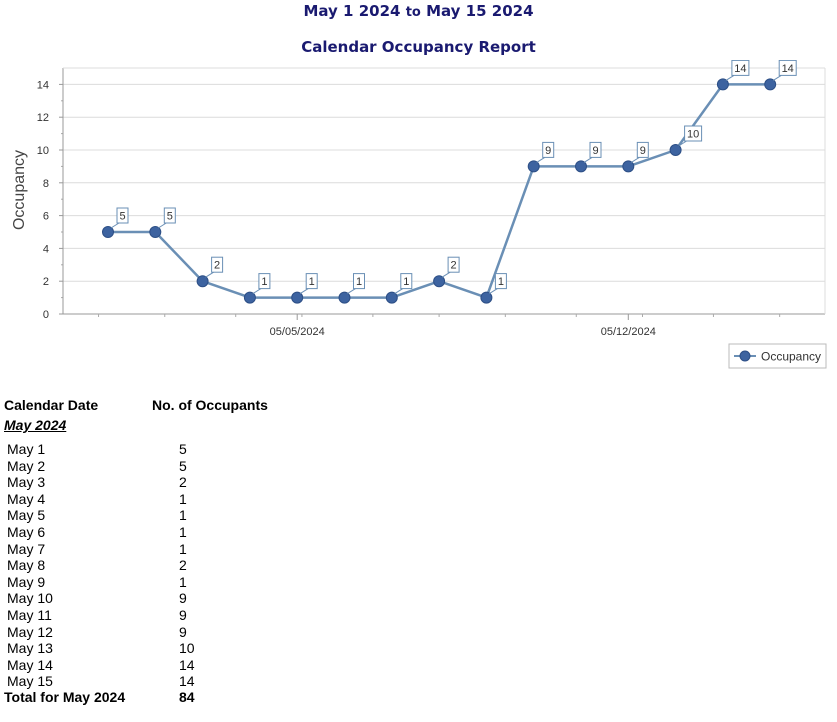 The height and width of the screenshot is (722, 837). Describe the element at coordinates (150, 697) in the screenshot. I see `total-row: Total for May 2024 84` at that location.